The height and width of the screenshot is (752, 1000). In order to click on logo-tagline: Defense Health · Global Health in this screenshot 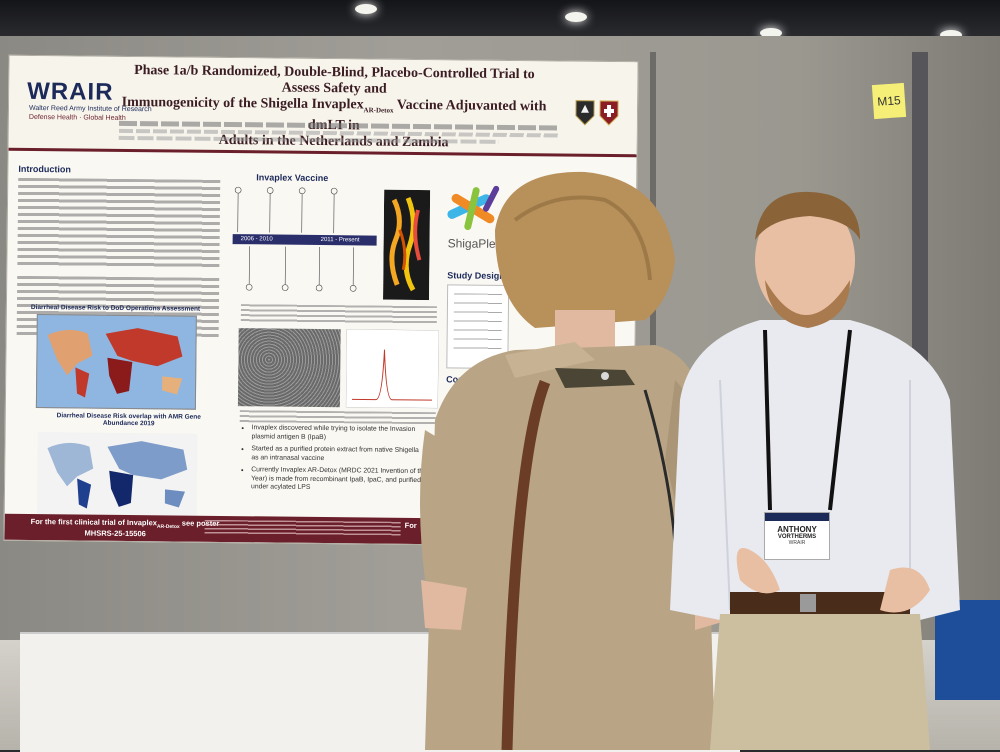, I will do `click(77, 118)`.